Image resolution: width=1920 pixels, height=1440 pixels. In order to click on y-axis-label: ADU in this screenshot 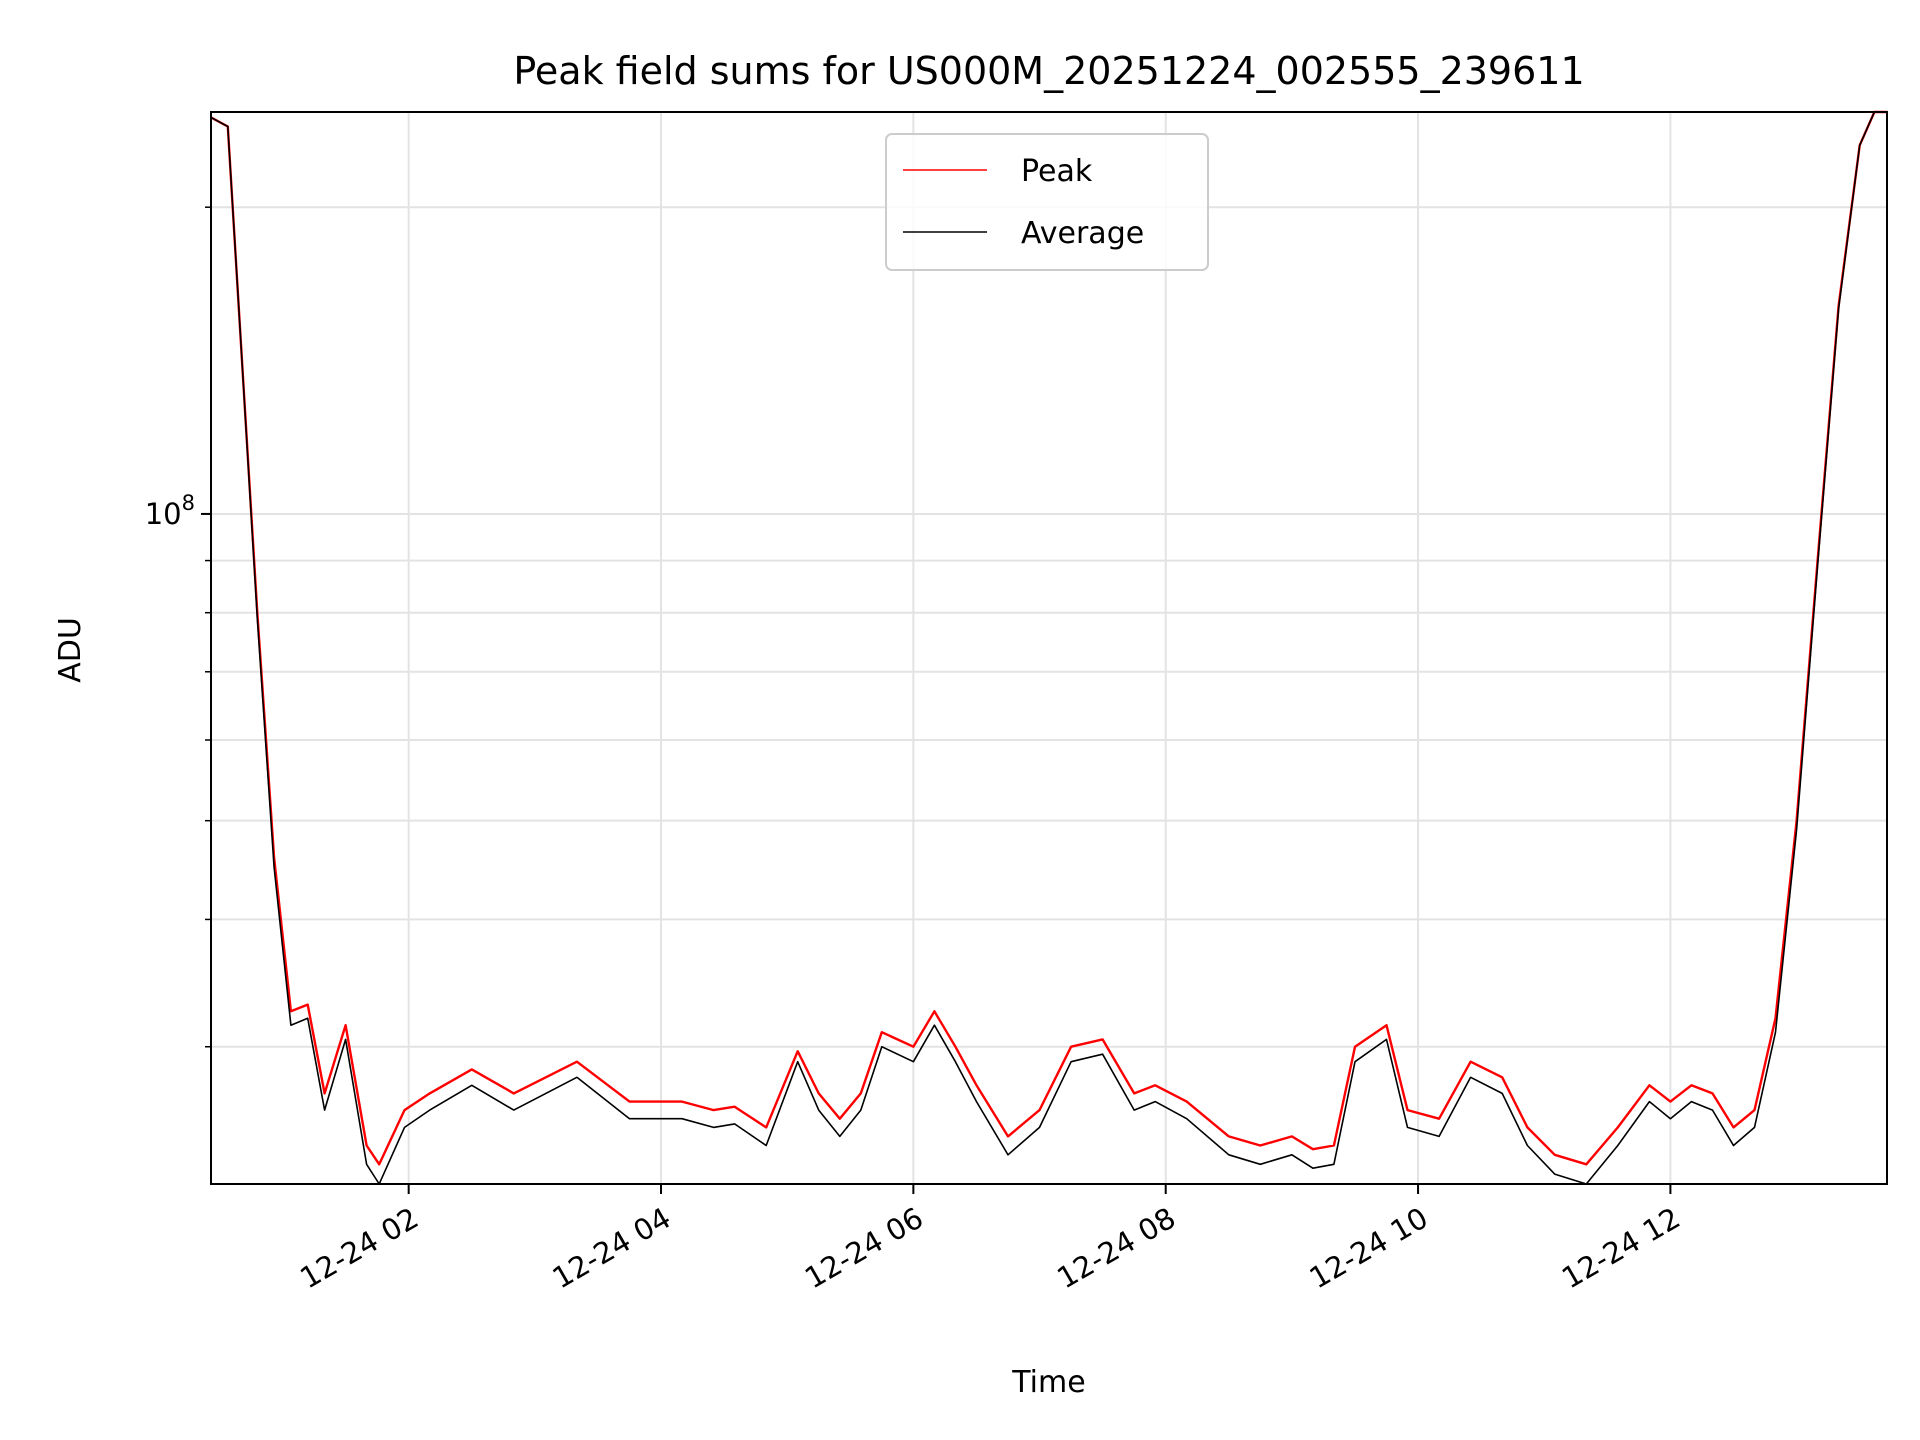, I will do `click(70, 650)`.